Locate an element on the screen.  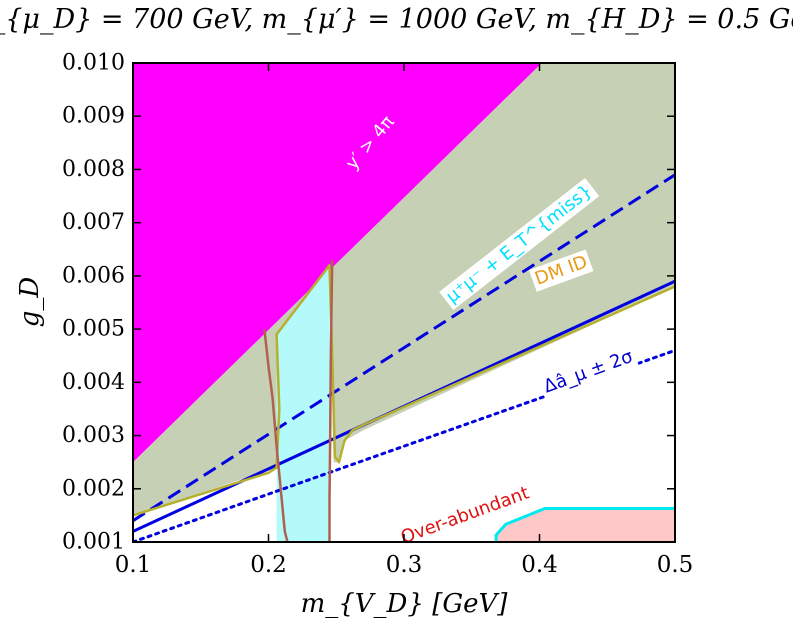
y-tick-label: 0.010 is located at coordinates (93, 63).